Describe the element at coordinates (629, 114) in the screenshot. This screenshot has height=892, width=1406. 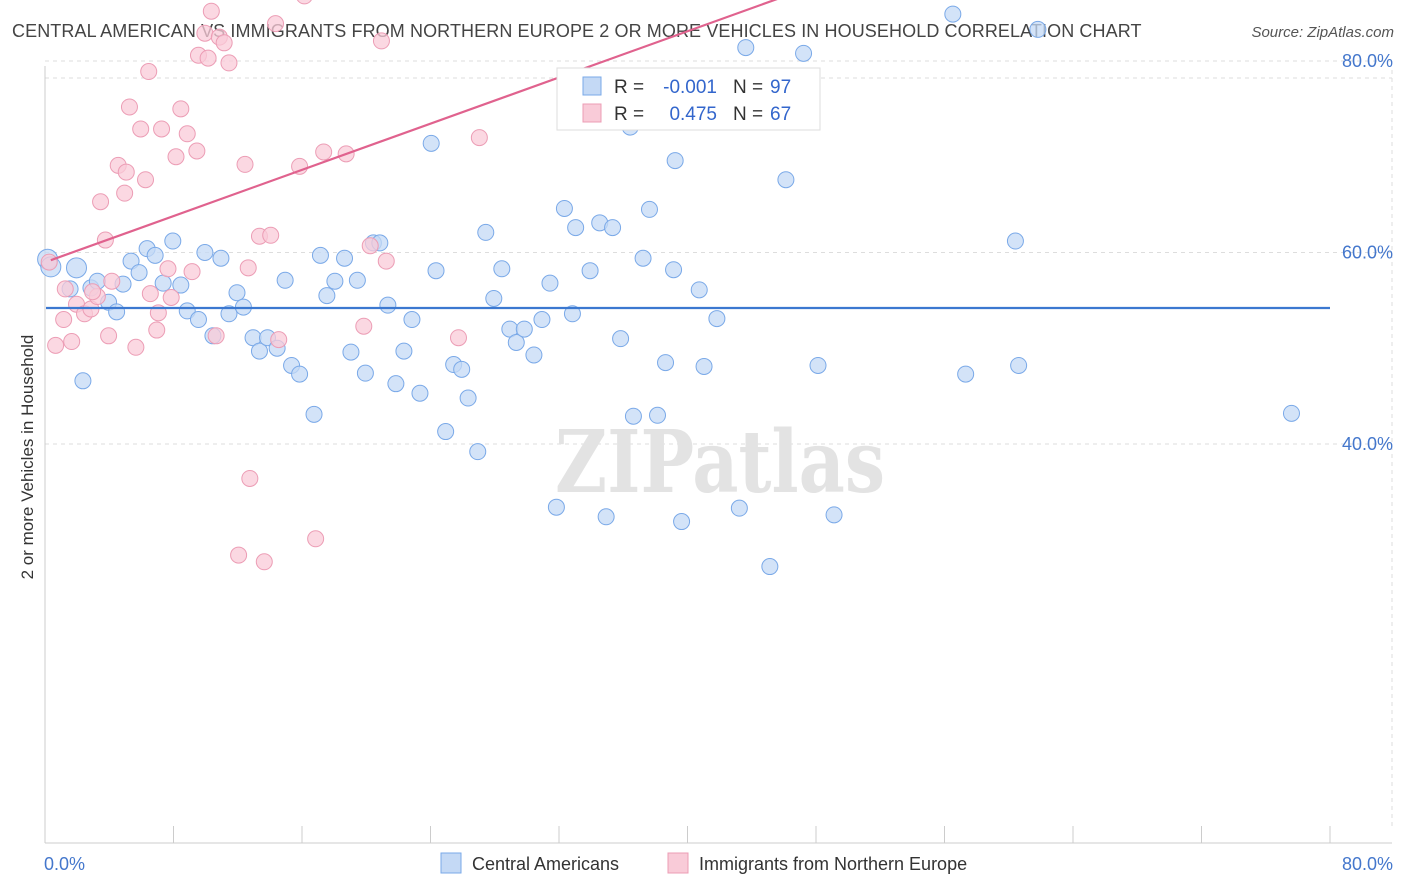
I see `legend-r-label: R =` at that location.